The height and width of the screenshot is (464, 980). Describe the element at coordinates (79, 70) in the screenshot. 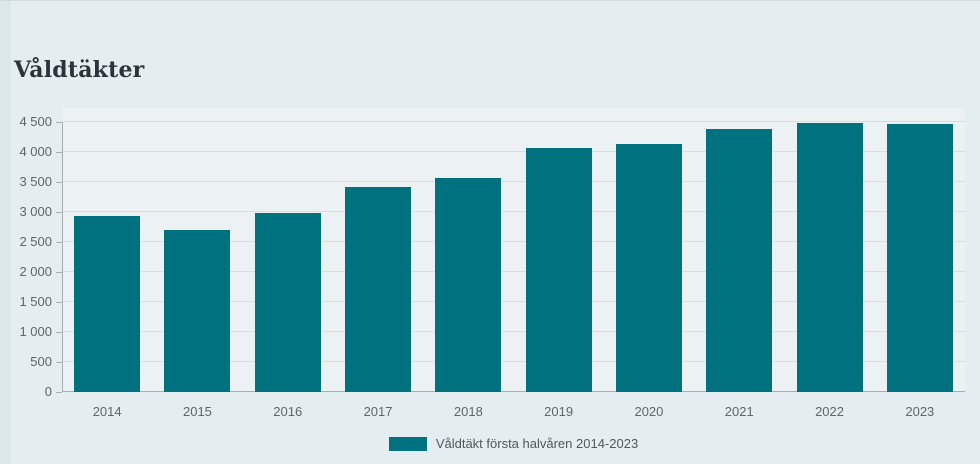

I see `page-title: Våldtäkter` at that location.